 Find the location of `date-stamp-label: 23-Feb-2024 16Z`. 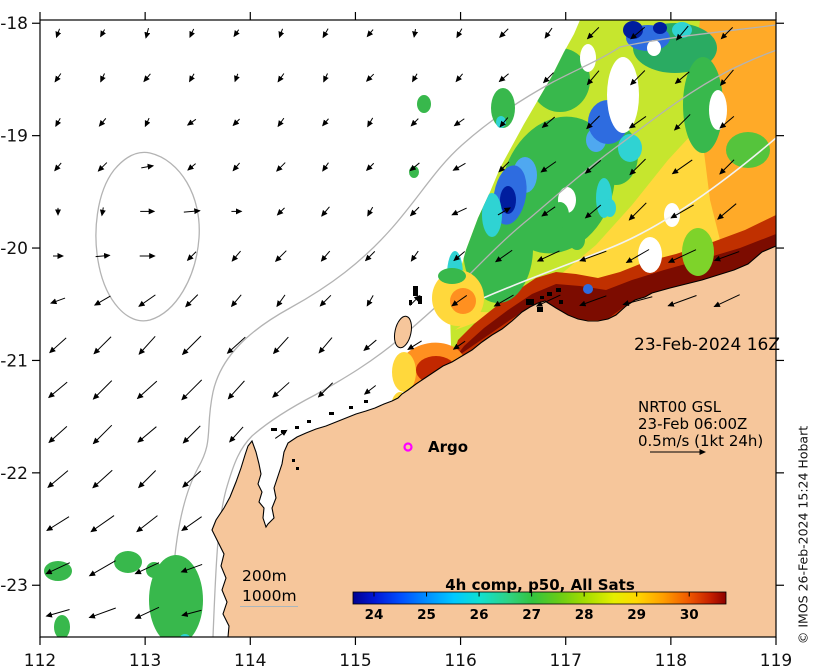

date-stamp-label: 23-Feb-2024 16Z is located at coordinates (707, 345).